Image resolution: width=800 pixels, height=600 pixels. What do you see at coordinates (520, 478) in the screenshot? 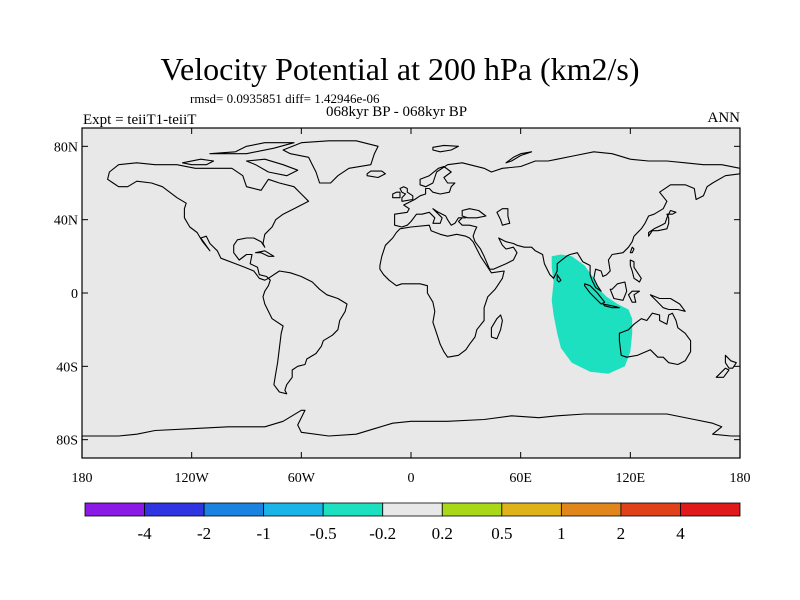
I see `x-tick-label: 60E` at bounding box center [520, 478].